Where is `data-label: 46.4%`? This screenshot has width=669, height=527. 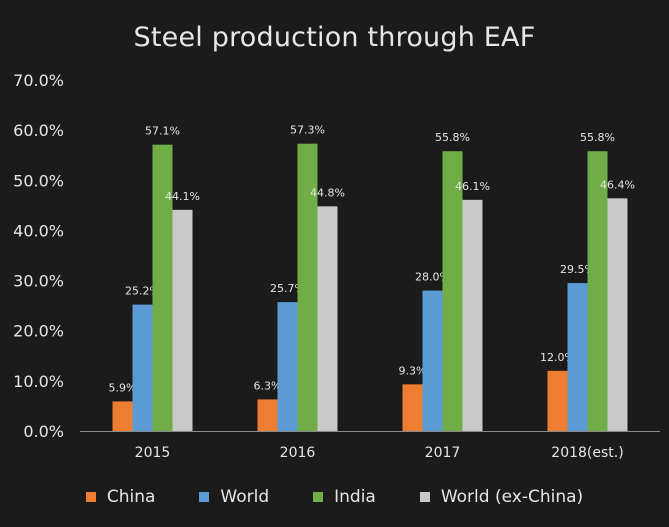 data-label: 46.4% is located at coordinates (617, 184).